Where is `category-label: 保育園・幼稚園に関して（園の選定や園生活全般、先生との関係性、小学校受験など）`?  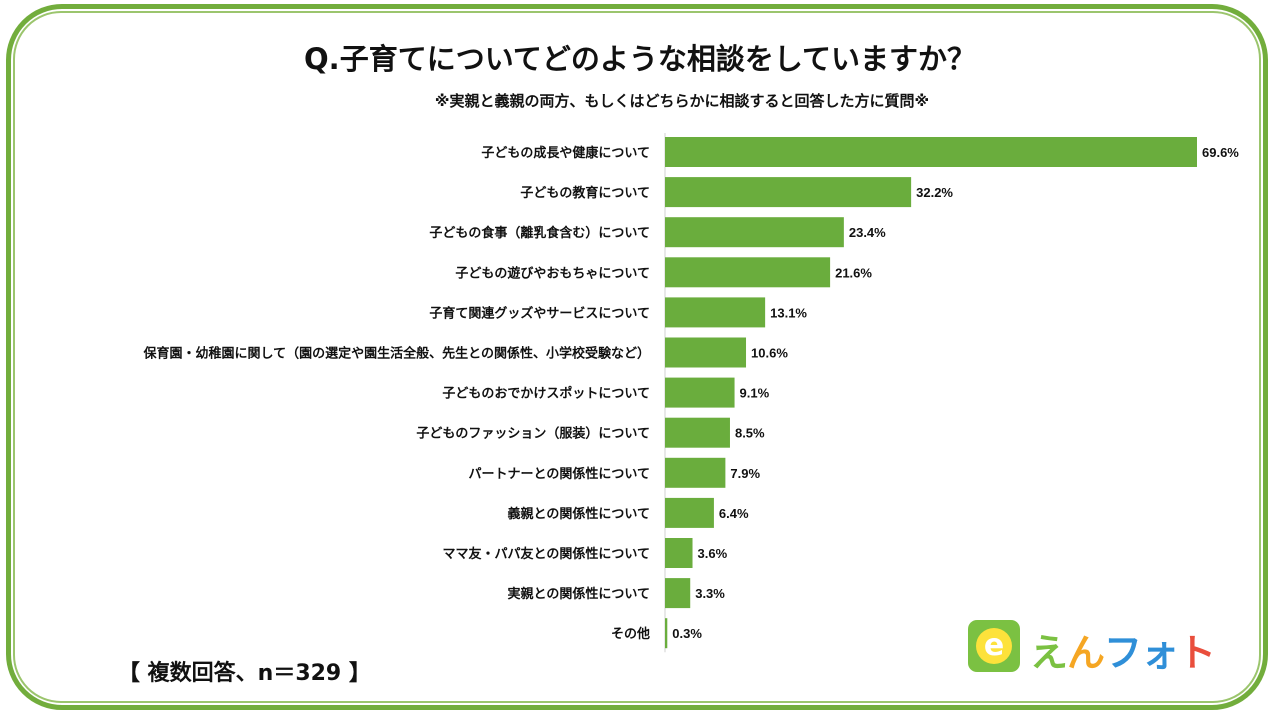 category-label: 保育園・幼稚園に関して（園の選定や園生活全般、先生との関係性、小学校受験など） is located at coordinates (396, 354).